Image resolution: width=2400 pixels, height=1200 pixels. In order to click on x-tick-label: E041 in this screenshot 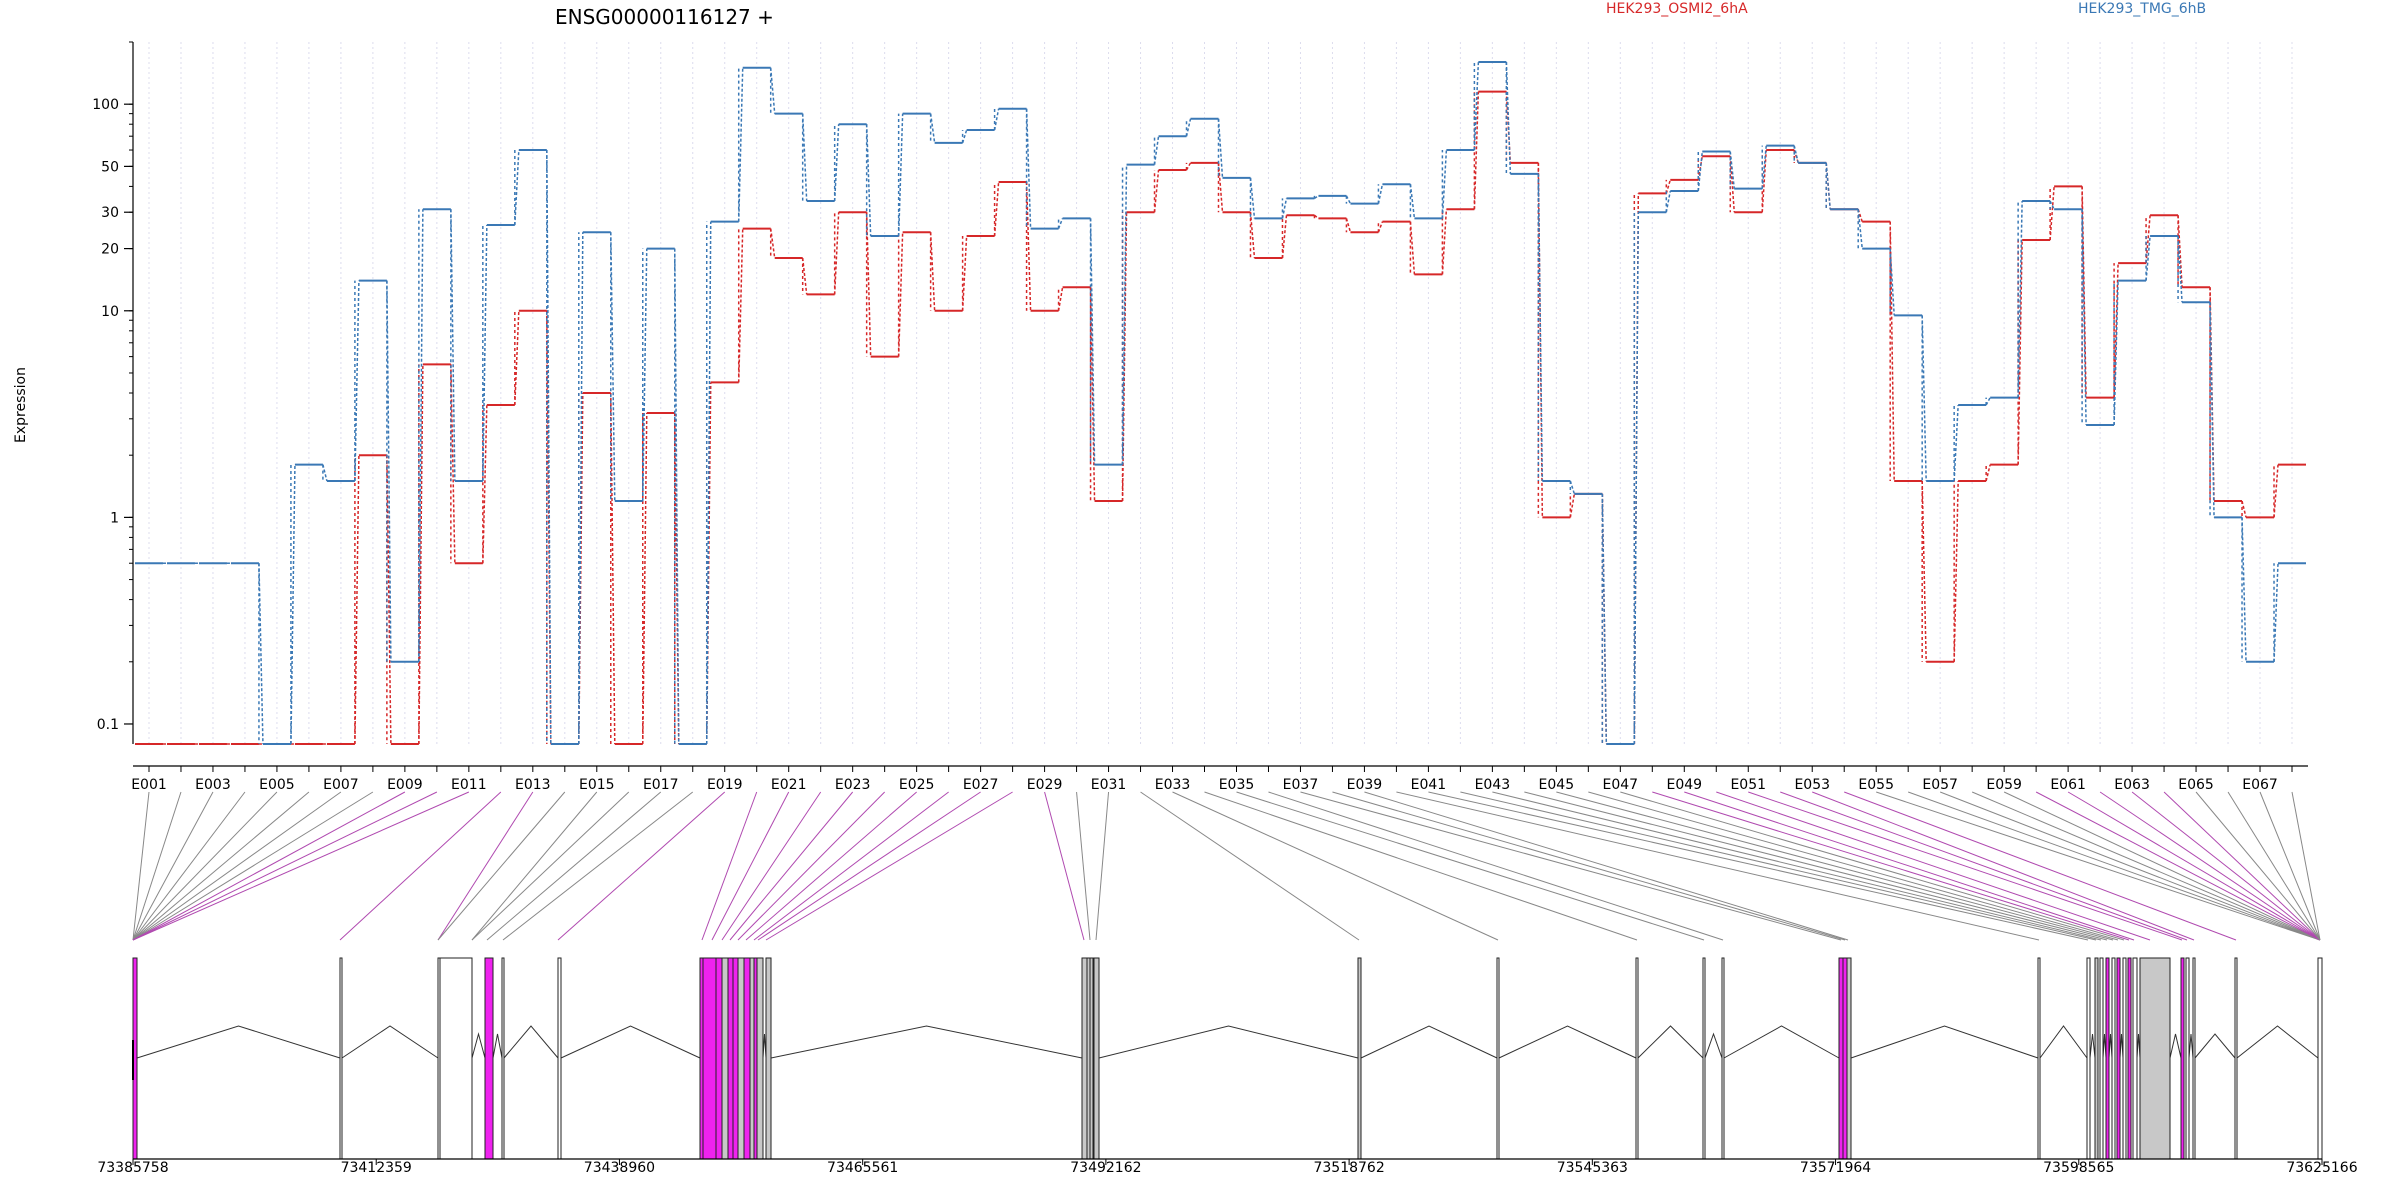, I will do `click(1429, 785)`.